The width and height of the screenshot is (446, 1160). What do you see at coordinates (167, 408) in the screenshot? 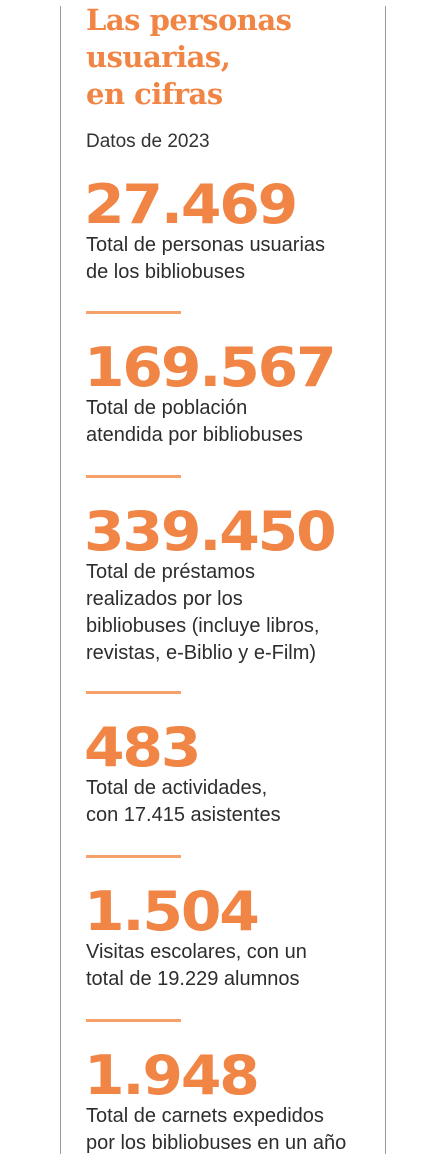
I see `stat-label-line: Total de población` at bounding box center [167, 408].